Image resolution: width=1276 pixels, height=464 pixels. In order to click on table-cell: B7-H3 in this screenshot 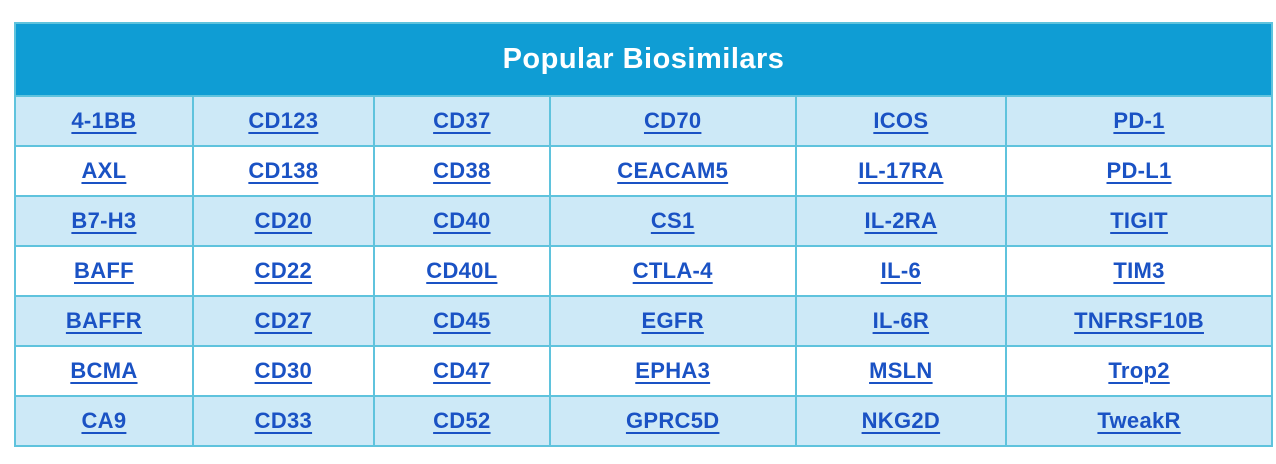, I will do `click(104, 221)`.